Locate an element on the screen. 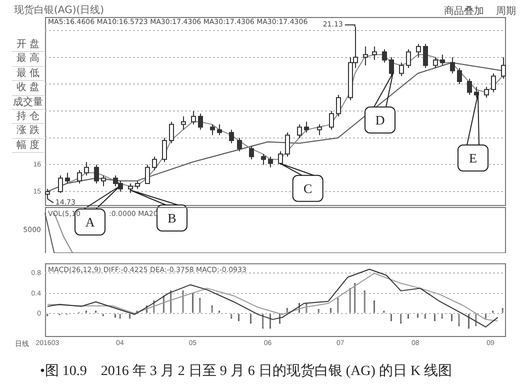 The height and width of the screenshot is (385, 530). text: 涨 跌 is located at coordinates (28, 131).